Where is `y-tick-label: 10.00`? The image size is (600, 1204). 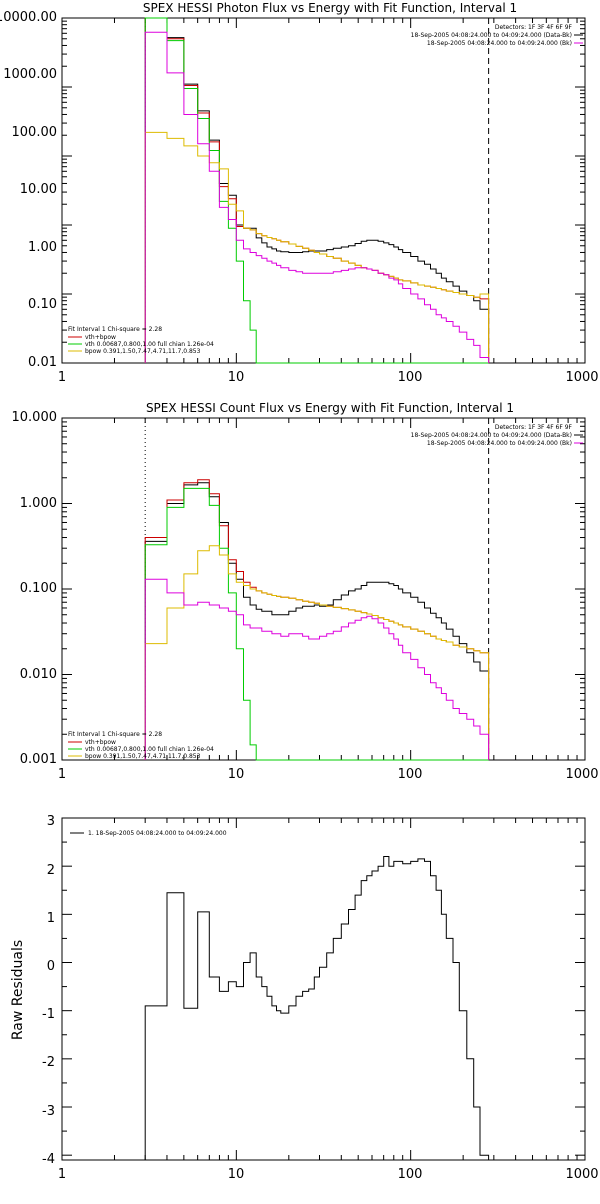 y-tick-label: 10.00 is located at coordinates (38, 189).